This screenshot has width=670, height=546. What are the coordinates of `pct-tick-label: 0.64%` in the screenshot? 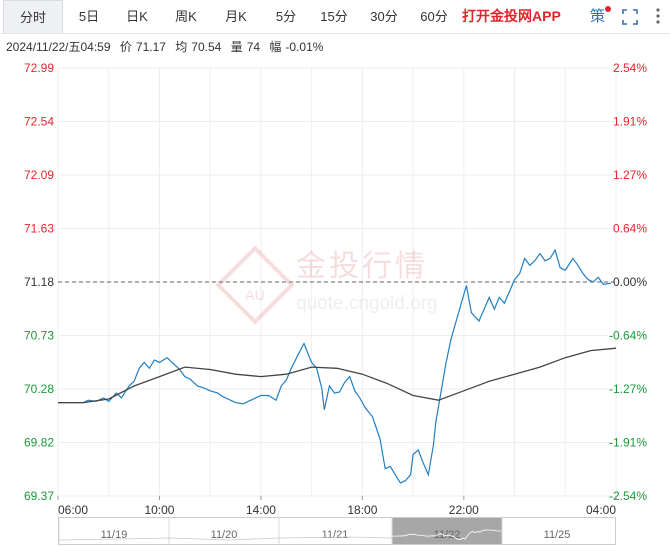 It's located at (630, 229).